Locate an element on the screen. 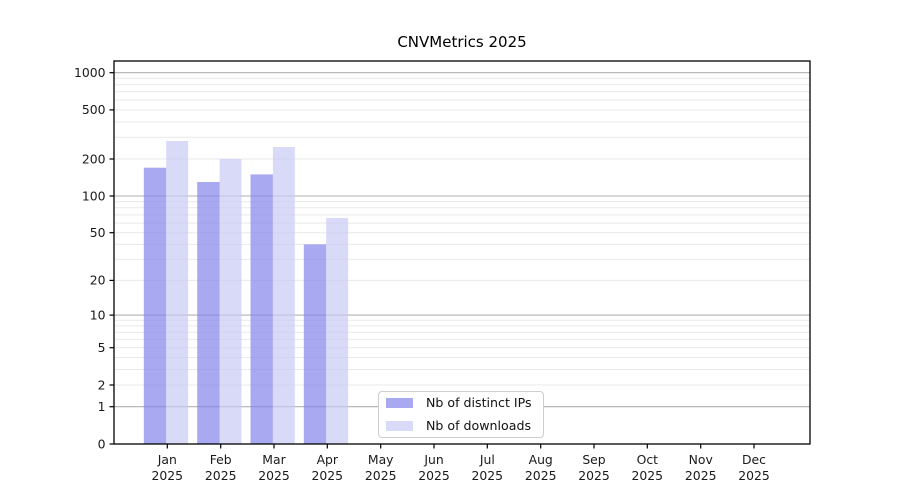 This screenshot has height=500, width=900. legend: Nb of distinct IPs Nb of downloads is located at coordinates (461, 414).